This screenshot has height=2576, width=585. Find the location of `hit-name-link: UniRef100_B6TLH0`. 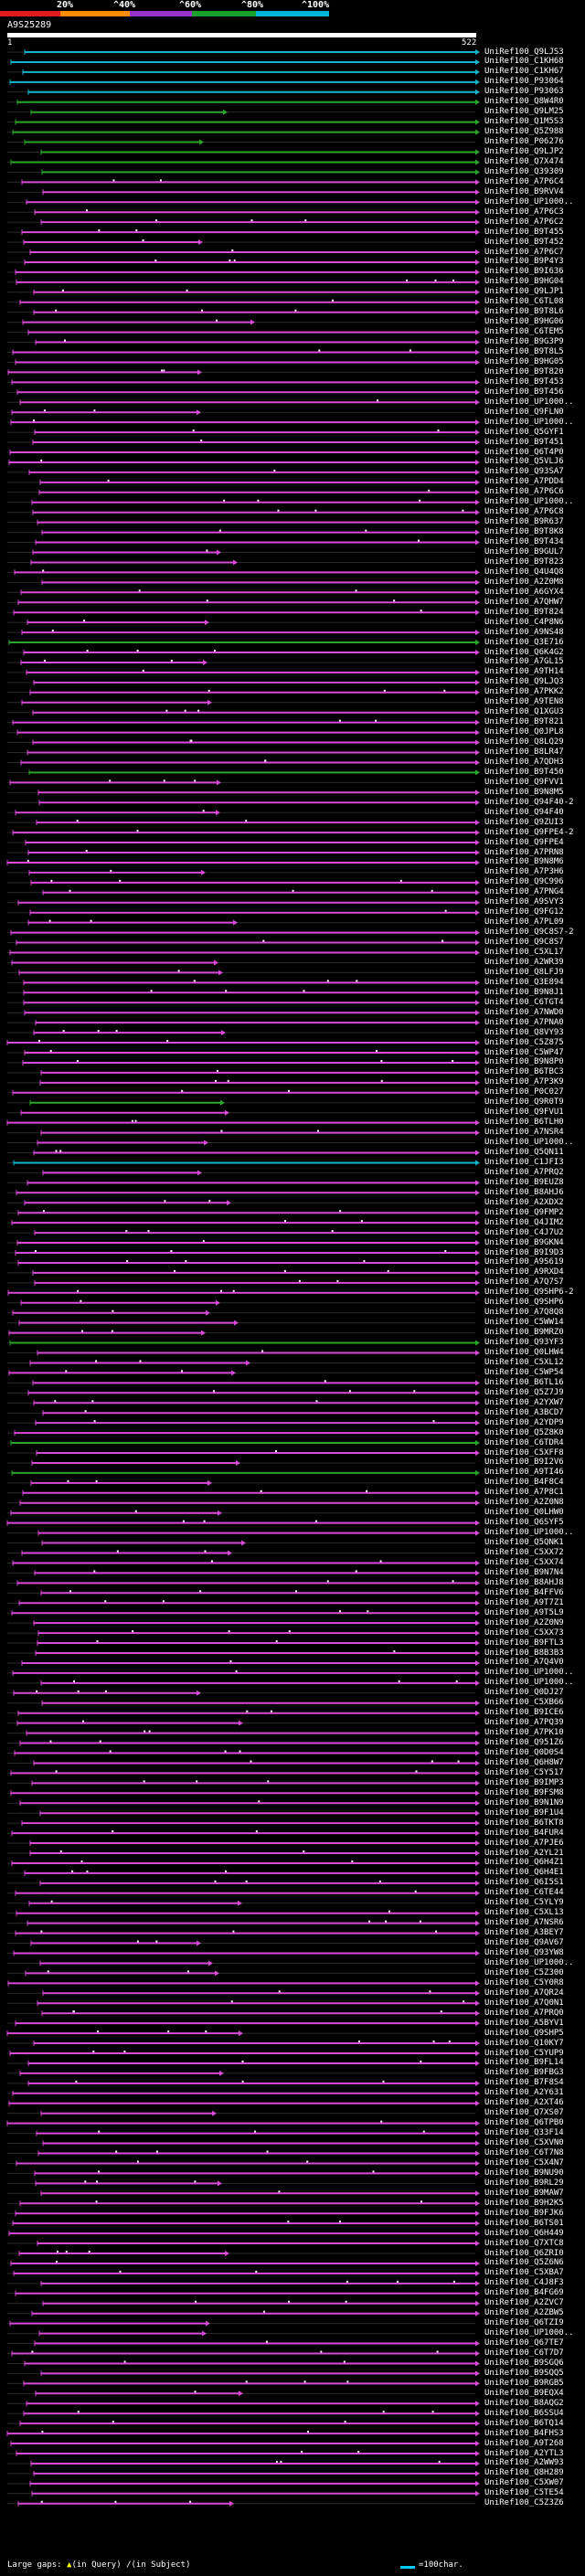

hit-name-link: UniRef100_B6TLH0 is located at coordinates (524, 1123).